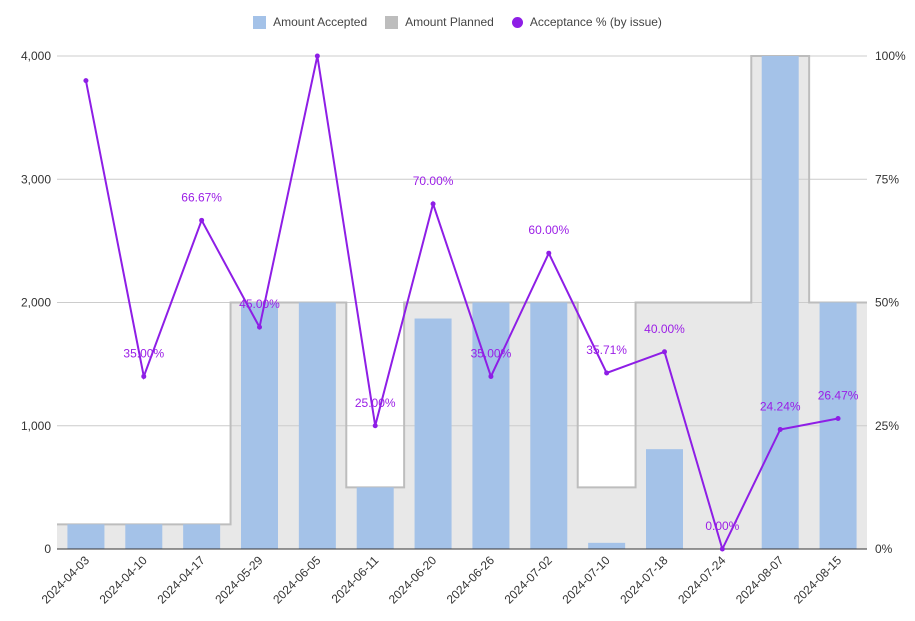 The width and height of the screenshot is (915, 621). What do you see at coordinates (124, 580) in the screenshot?
I see `x-tick-label: 2024-04-10` at bounding box center [124, 580].